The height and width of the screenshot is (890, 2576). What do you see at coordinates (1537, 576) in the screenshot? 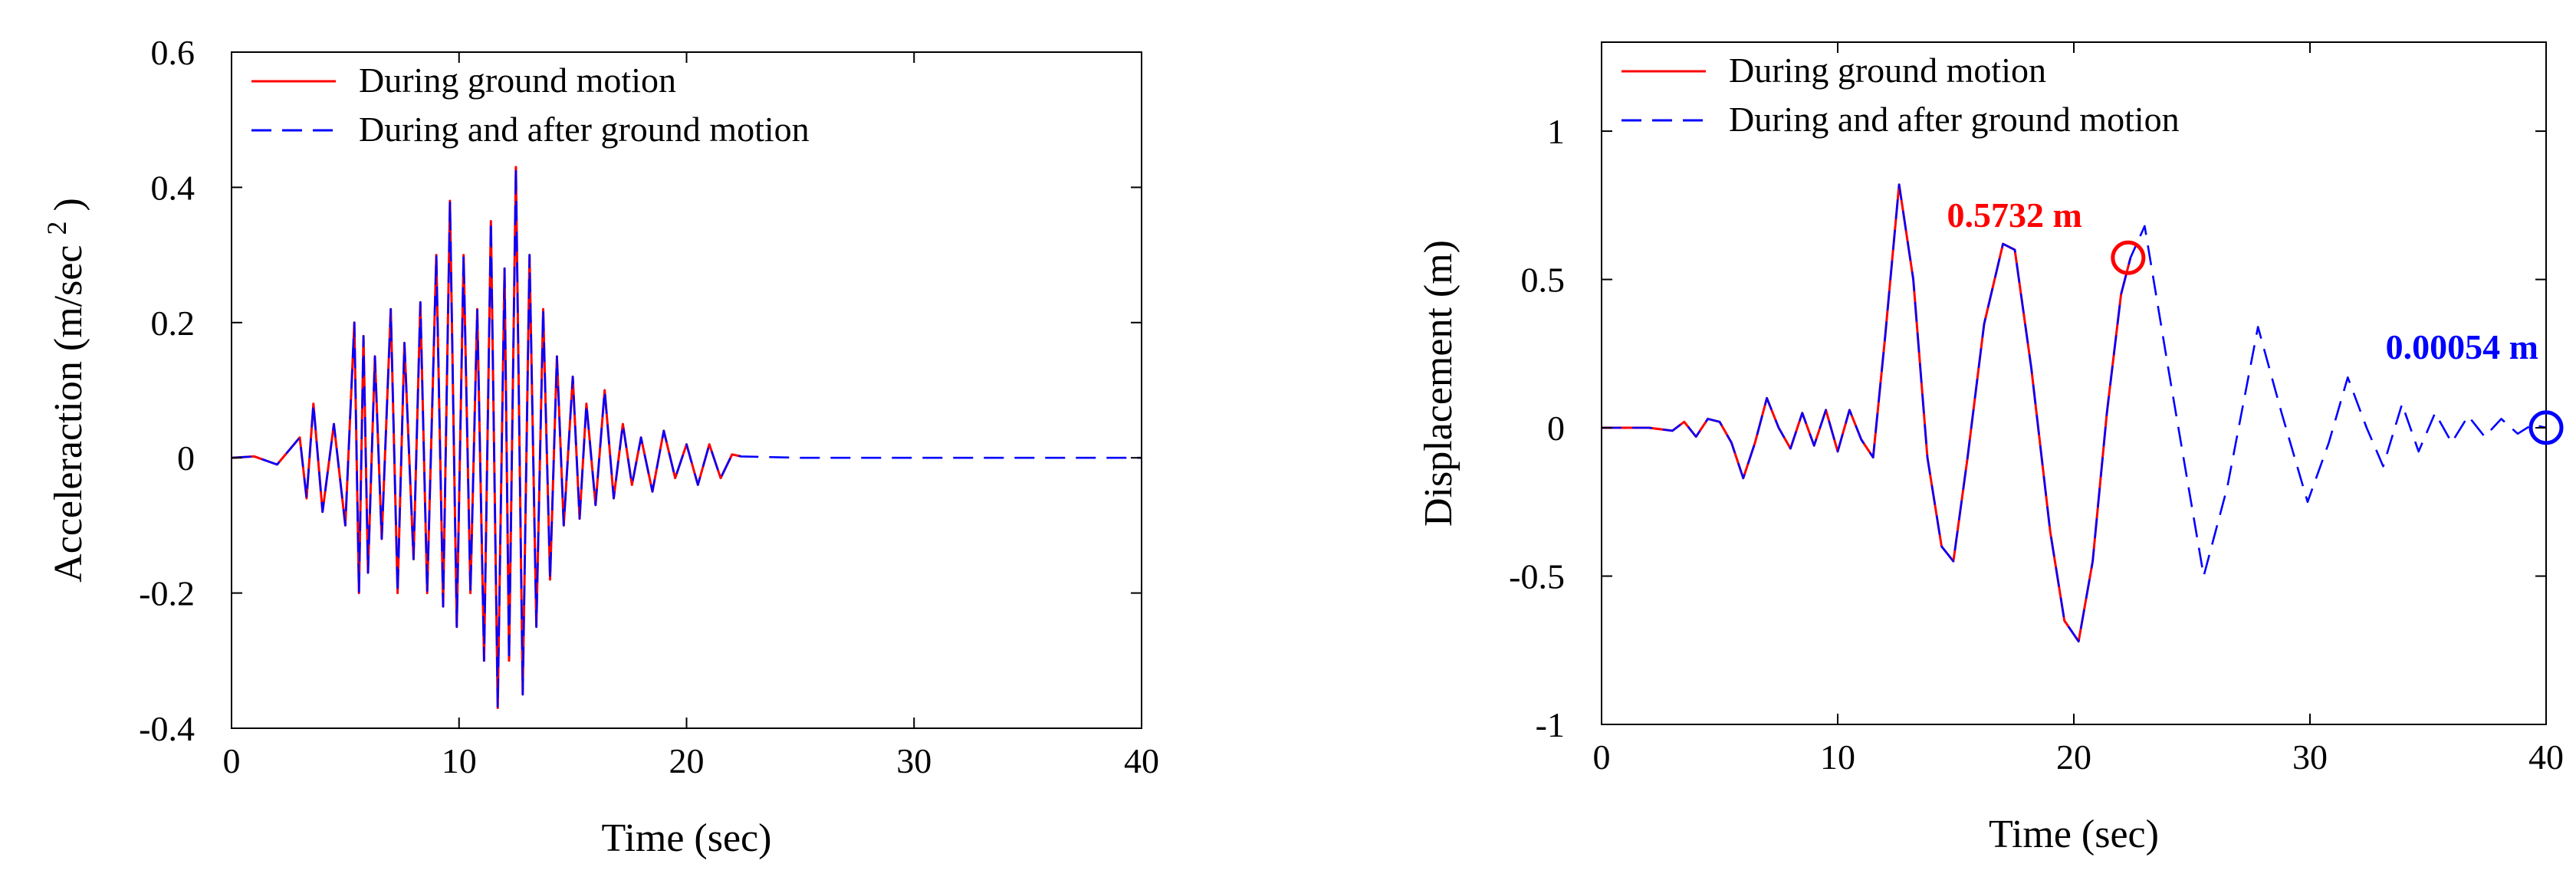
I see `y-tick-label: -0.5` at bounding box center [1537, 576].